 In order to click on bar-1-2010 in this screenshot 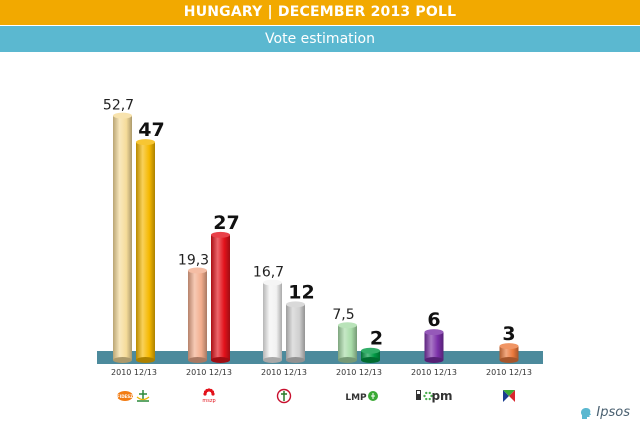, I will do `click(197, 315)`.